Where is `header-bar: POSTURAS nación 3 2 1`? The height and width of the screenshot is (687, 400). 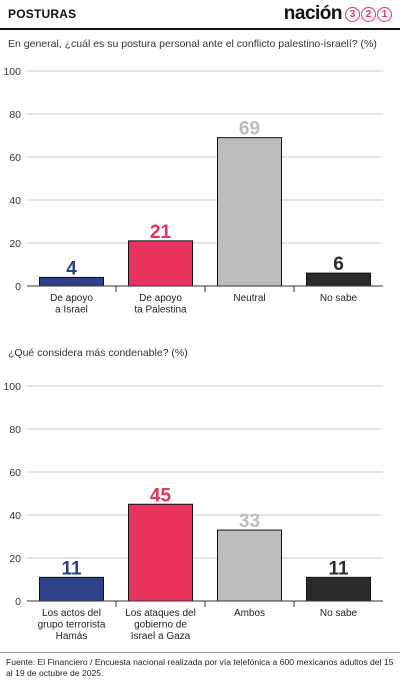 header-bar: POSTURAS nación 3 2 1 is located at coordinates (200, 15).